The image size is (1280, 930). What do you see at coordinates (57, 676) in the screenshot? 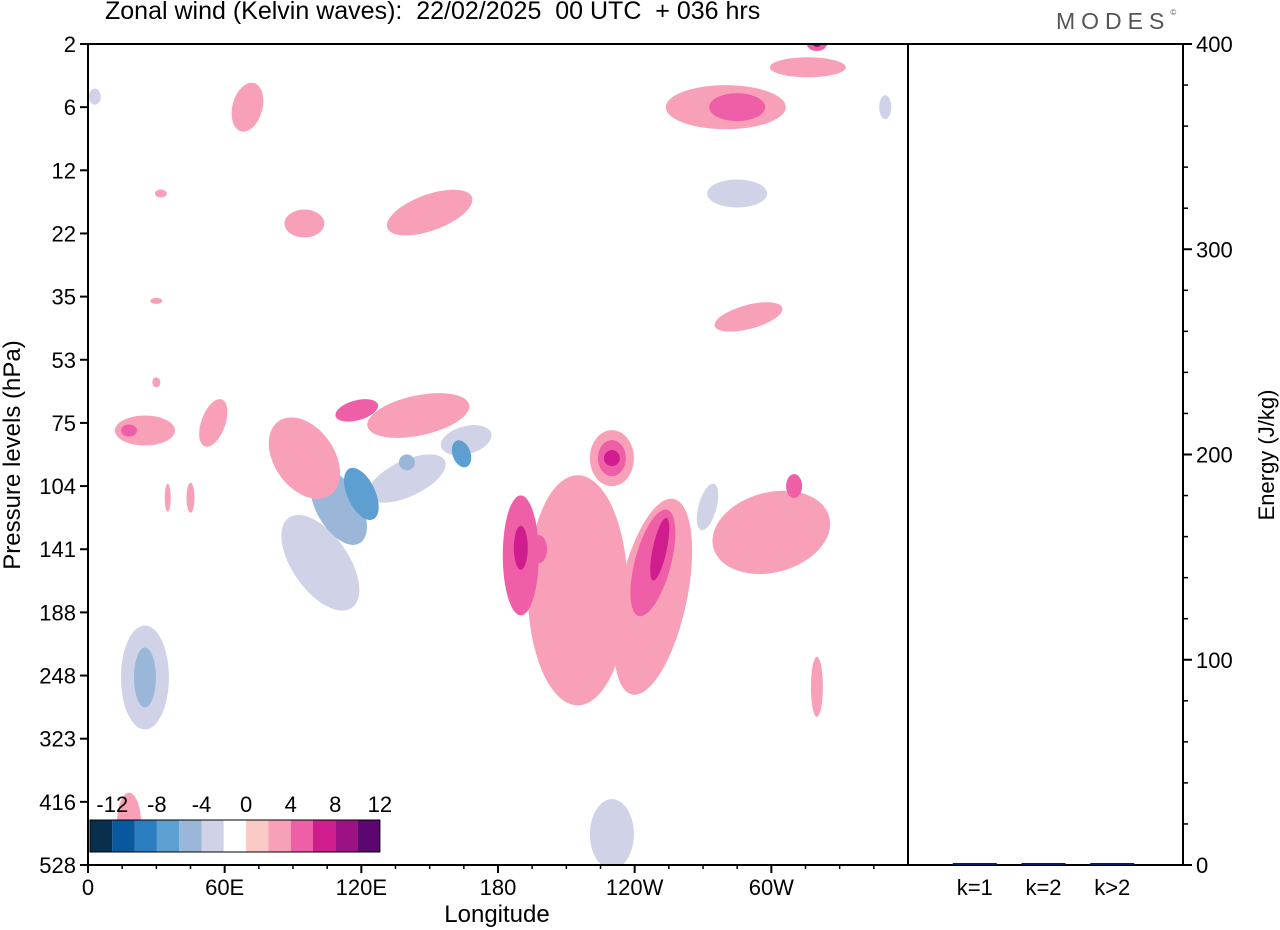
I see `y-tick-label: 248` at bounding box center [57, 676].